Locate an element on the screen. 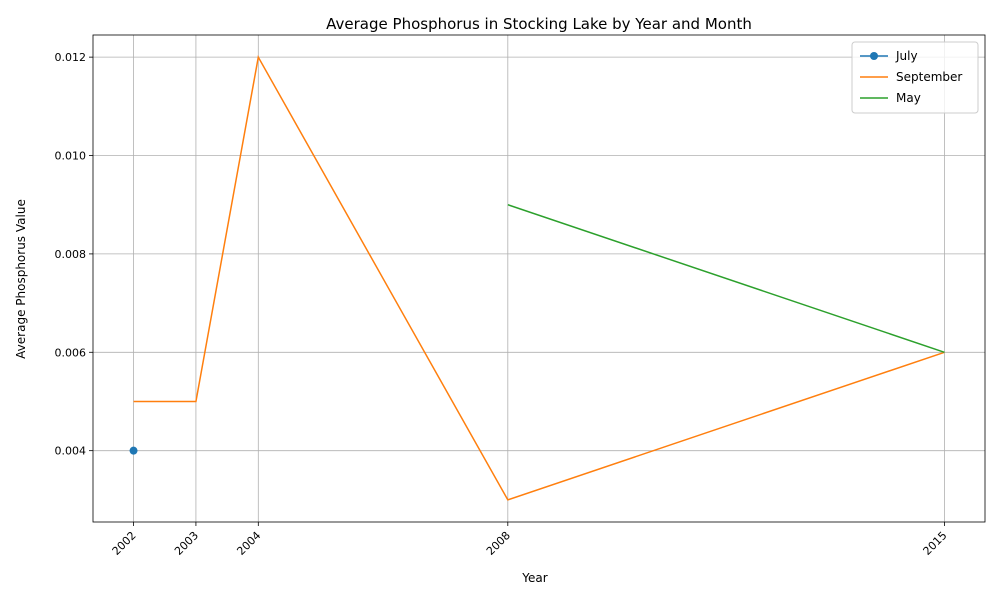 The height and width of the screenshot is (604, 1000). legend: July September May is located at coordinates (915, 77).